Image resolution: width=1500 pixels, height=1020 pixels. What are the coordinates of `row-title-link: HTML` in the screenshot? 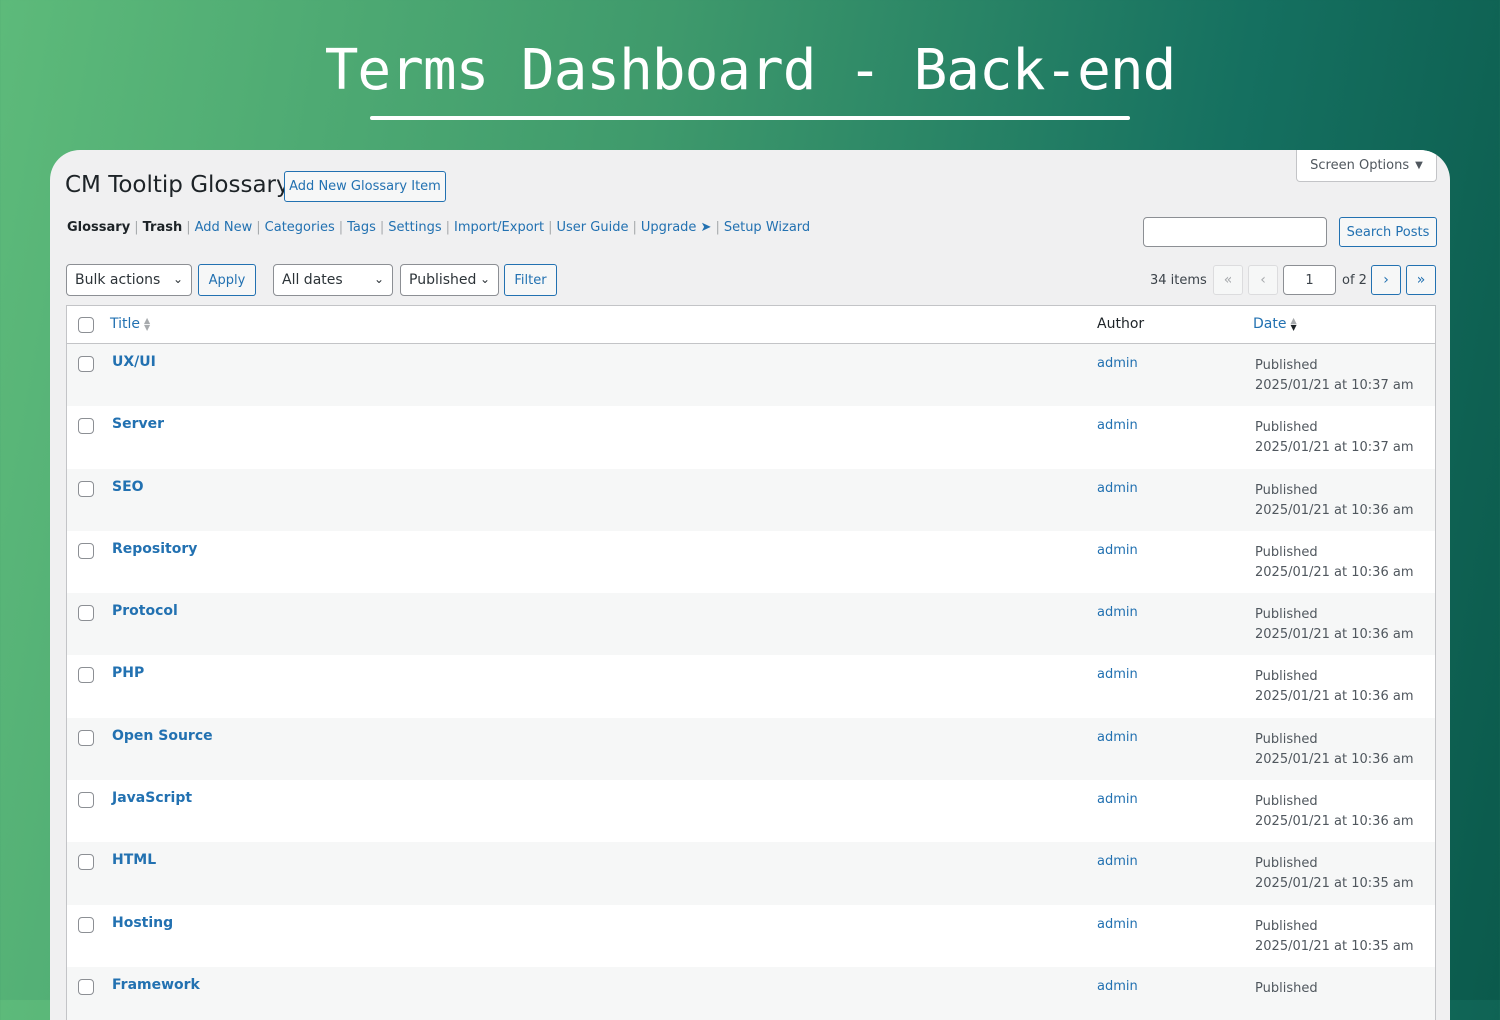 It's located at (134, 860).